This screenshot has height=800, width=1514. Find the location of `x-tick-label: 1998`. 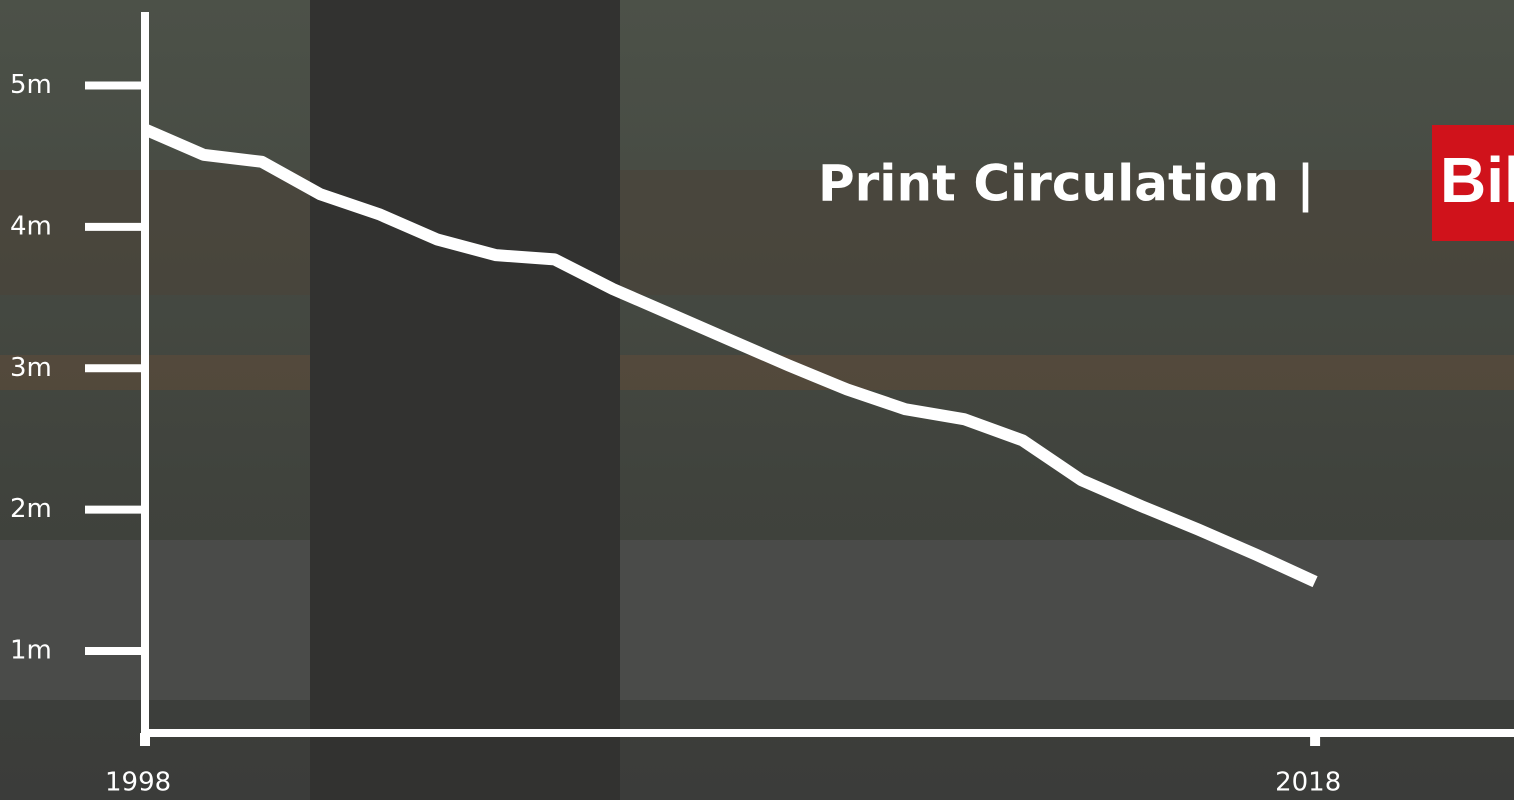

x-tick-label: 1998 is located at coordinates (138, 783).